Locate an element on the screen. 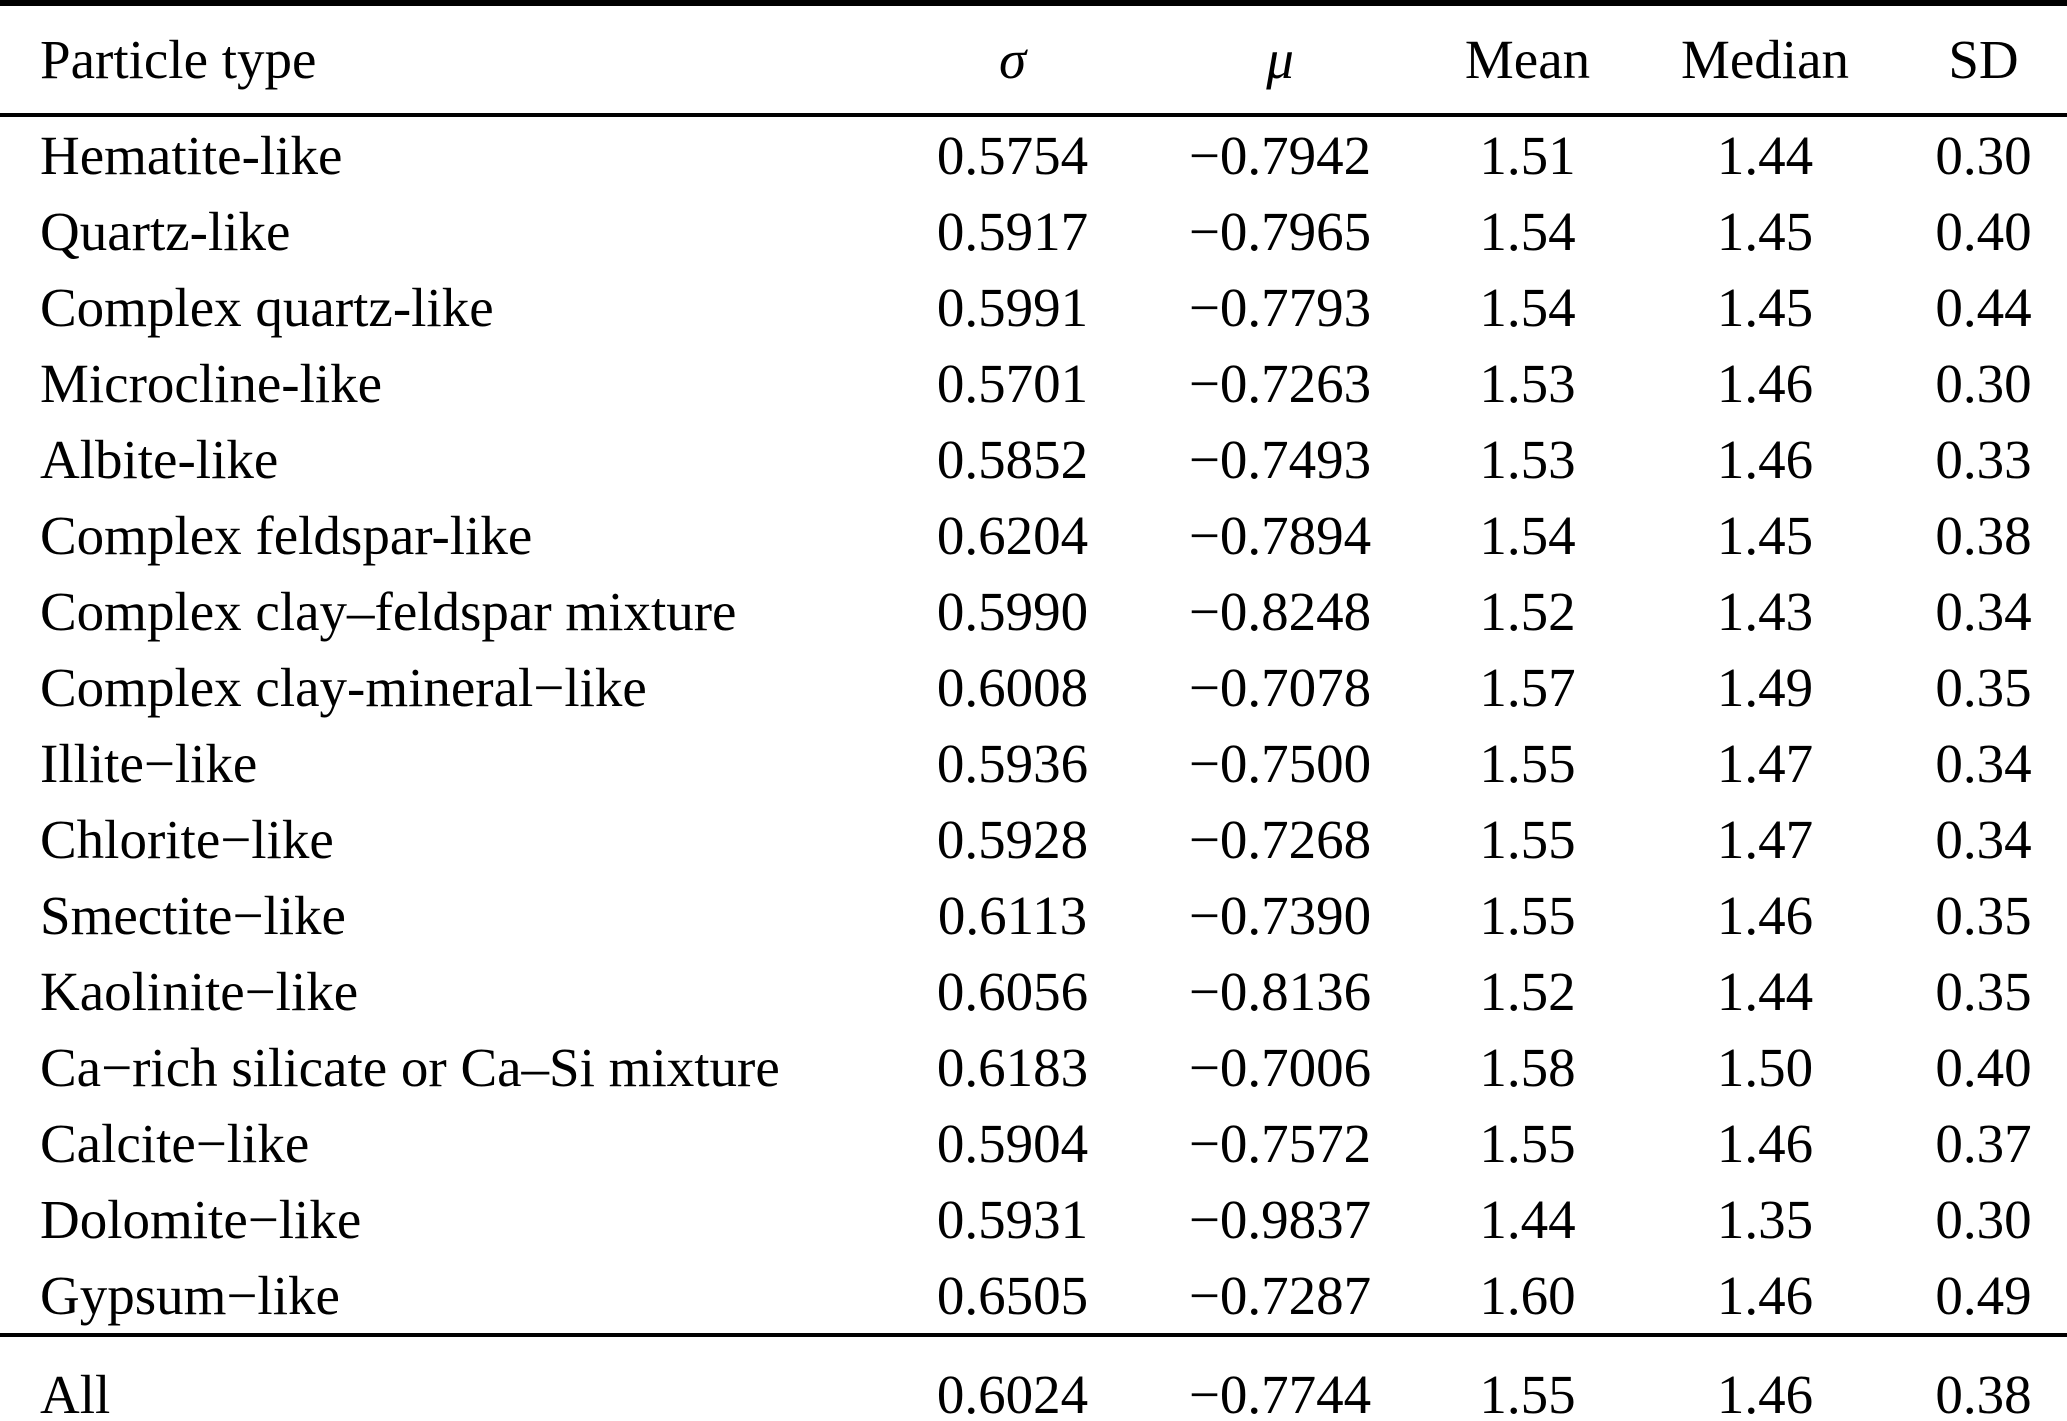  particle-type-cell: Illite−like is located at coordinates (149, 763).